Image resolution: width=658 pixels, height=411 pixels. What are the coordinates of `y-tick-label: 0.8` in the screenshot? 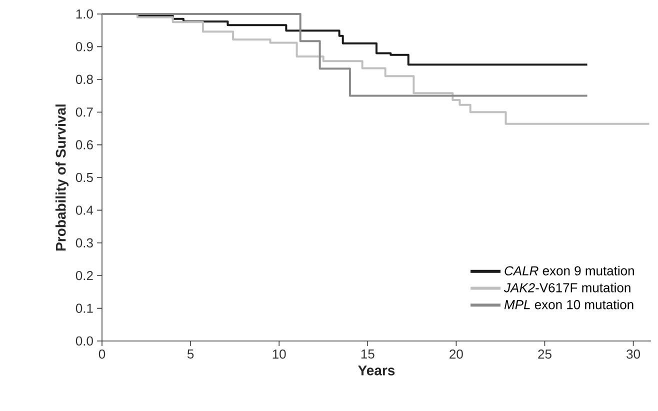 It's located at (84, 79).